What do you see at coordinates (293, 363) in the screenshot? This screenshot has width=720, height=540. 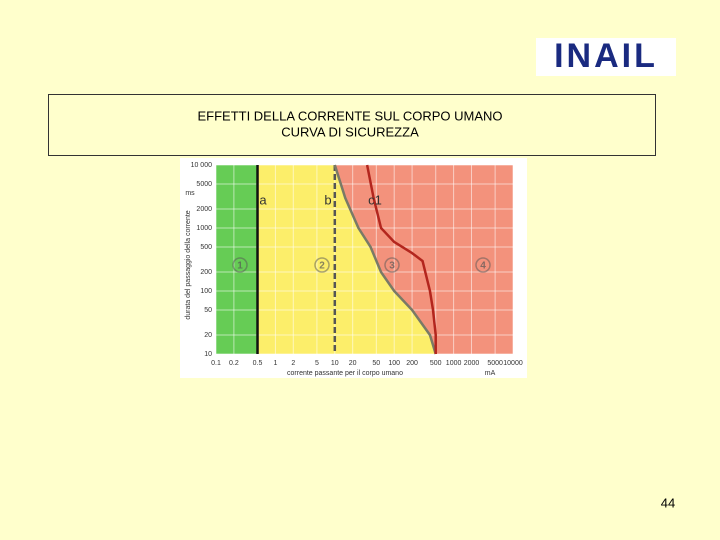 I see `x-tick-label: 2` at bounding box center [293, 363].